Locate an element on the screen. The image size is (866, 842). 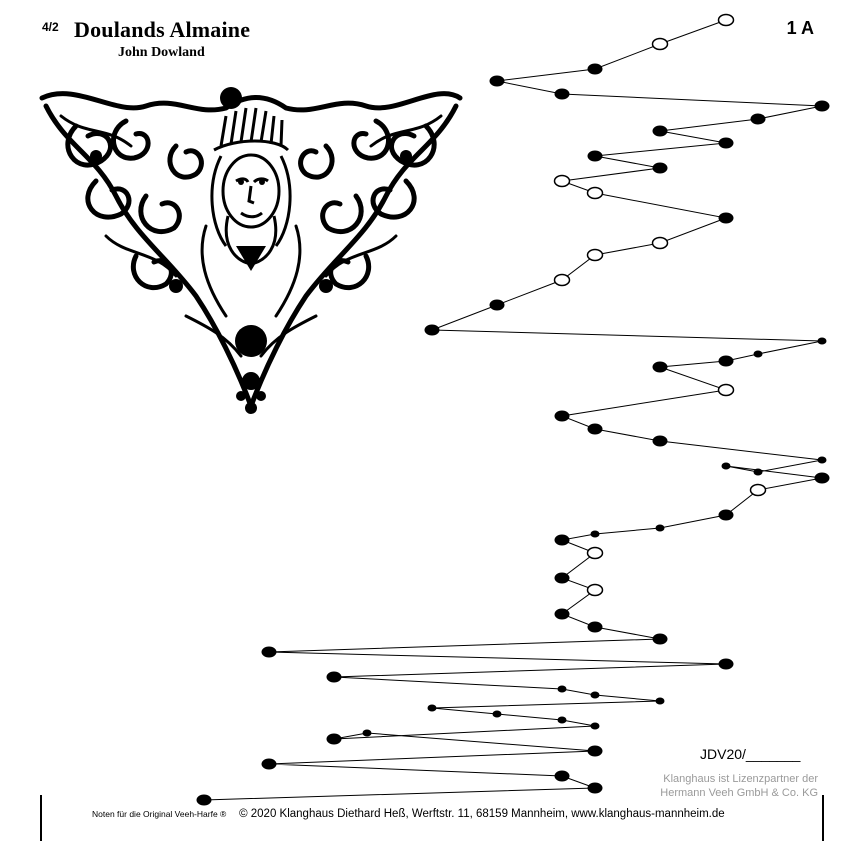
partner-line-2: Hermann Veeh GmbH & Co. KG is located at coordinates (739, 793).